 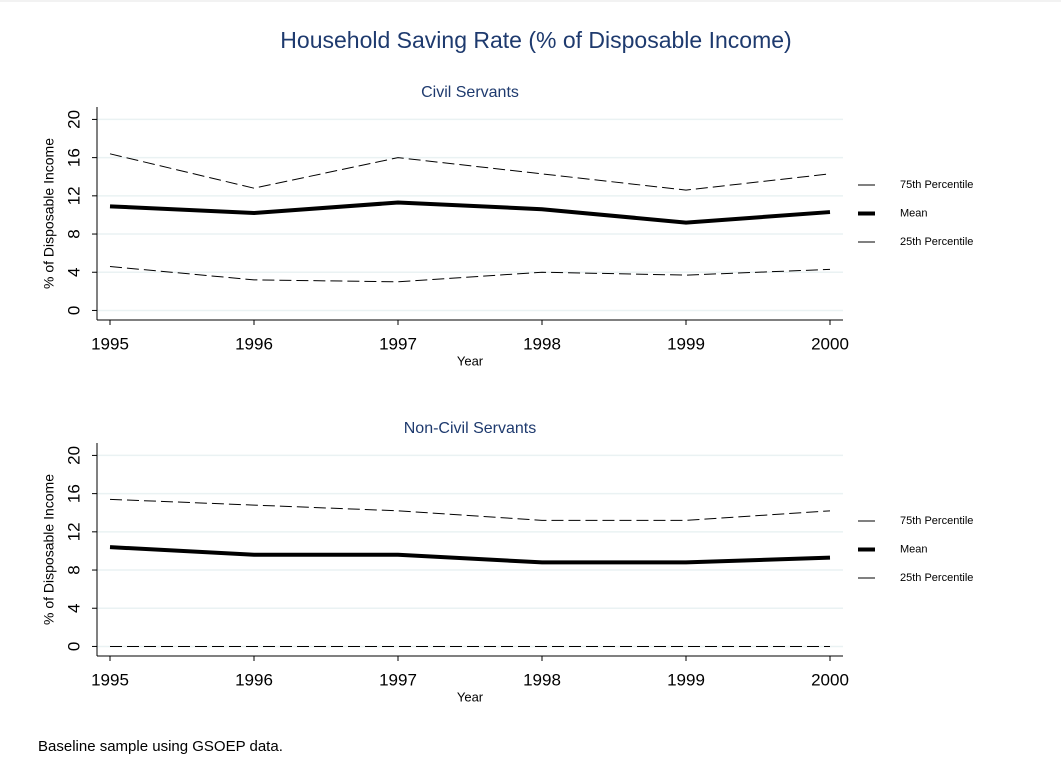 I want to click on chart-title: Civil Servants, so click(x=470, y=92).